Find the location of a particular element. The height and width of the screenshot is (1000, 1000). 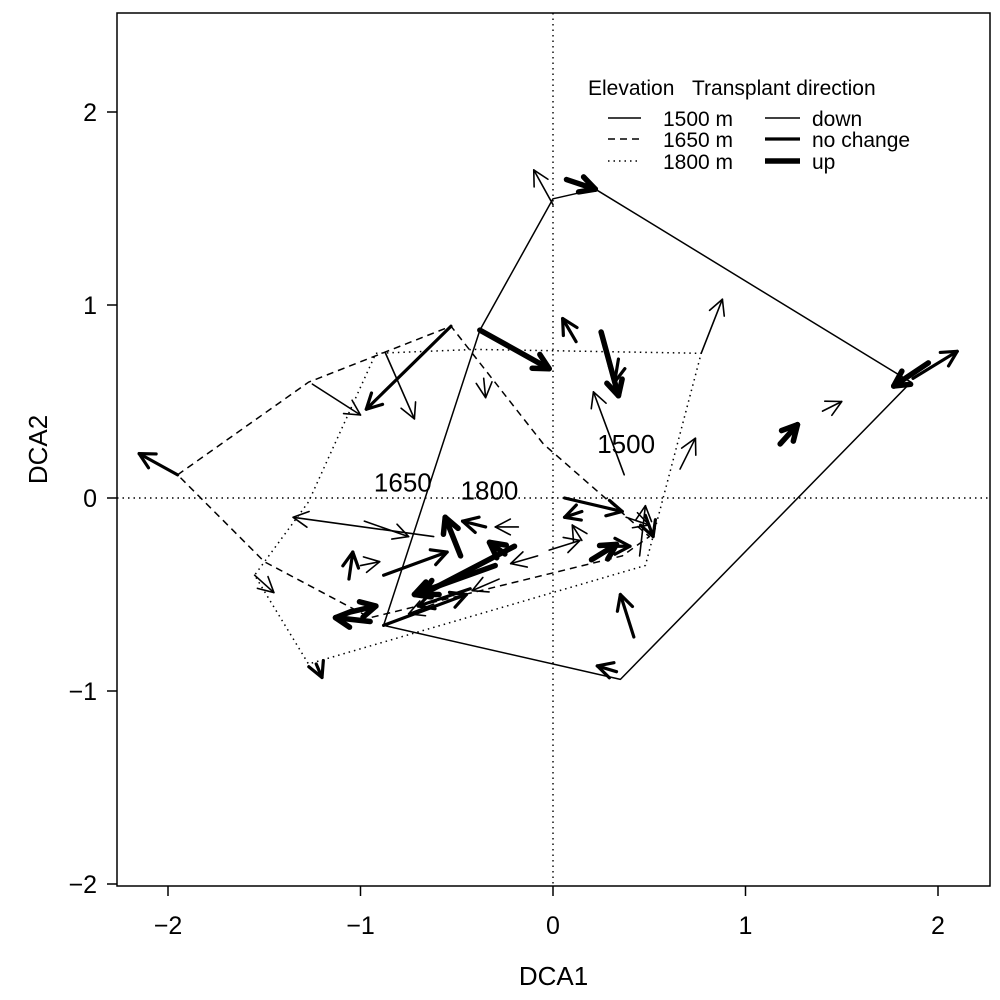

y-tick-label: −1 is located at coordinates (82, 692).